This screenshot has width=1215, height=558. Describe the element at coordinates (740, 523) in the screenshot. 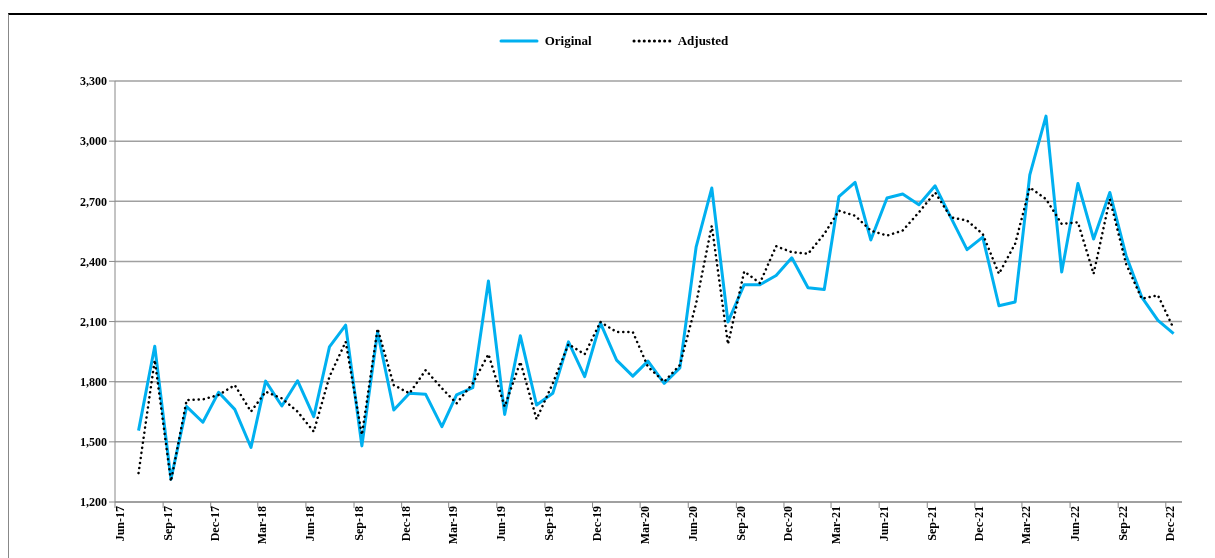

I see `x-tick-label: Sep-20` at that location.